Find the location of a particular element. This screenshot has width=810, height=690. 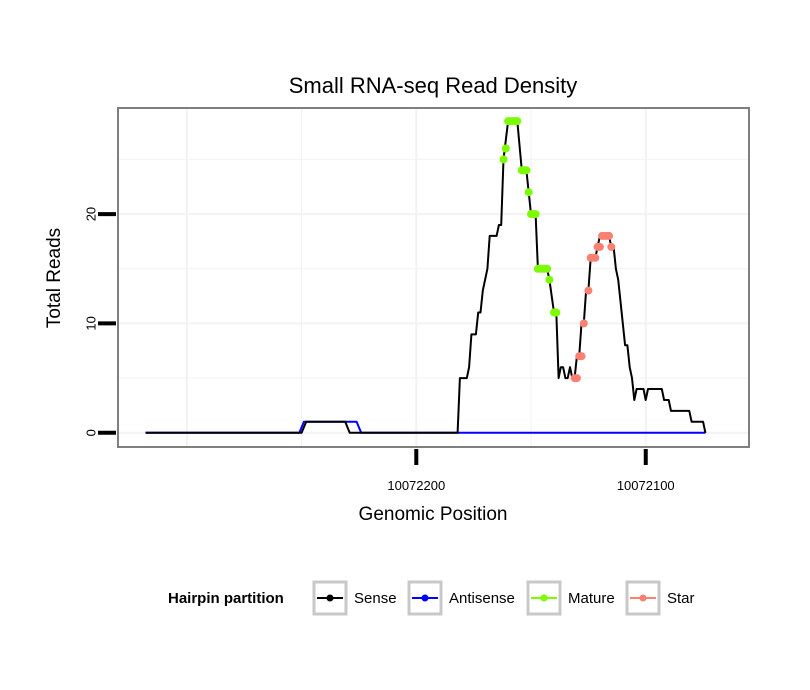

legend-item-sense: Sense is located at coordinates (354, 598).